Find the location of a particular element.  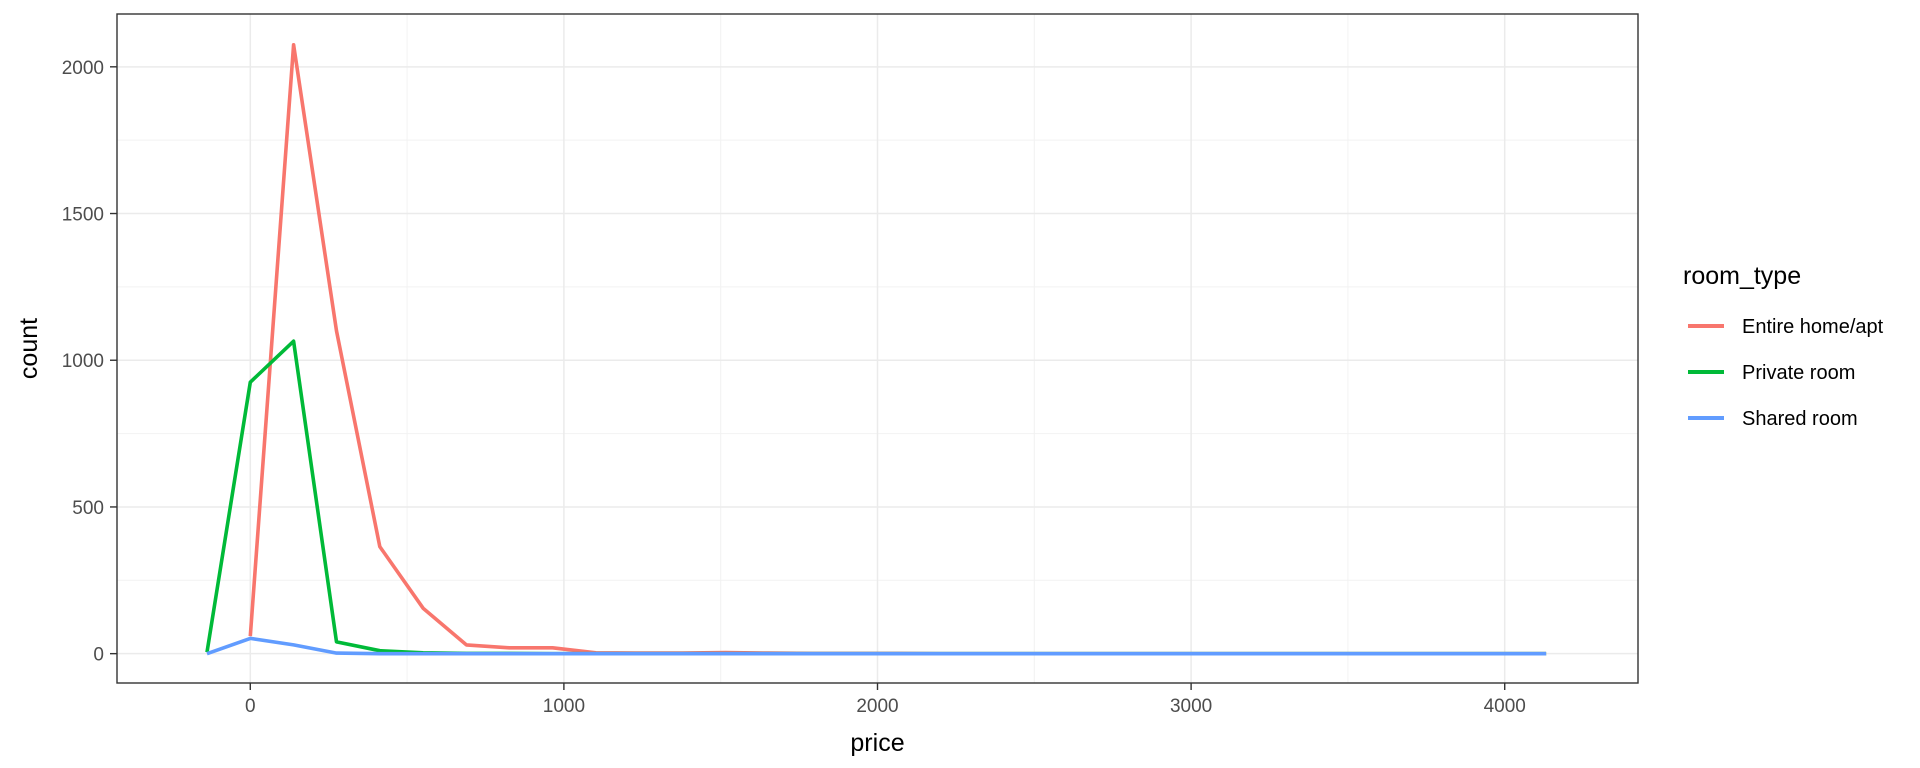

legend-label-2: Shared room is located at coordinates (1800, 419).